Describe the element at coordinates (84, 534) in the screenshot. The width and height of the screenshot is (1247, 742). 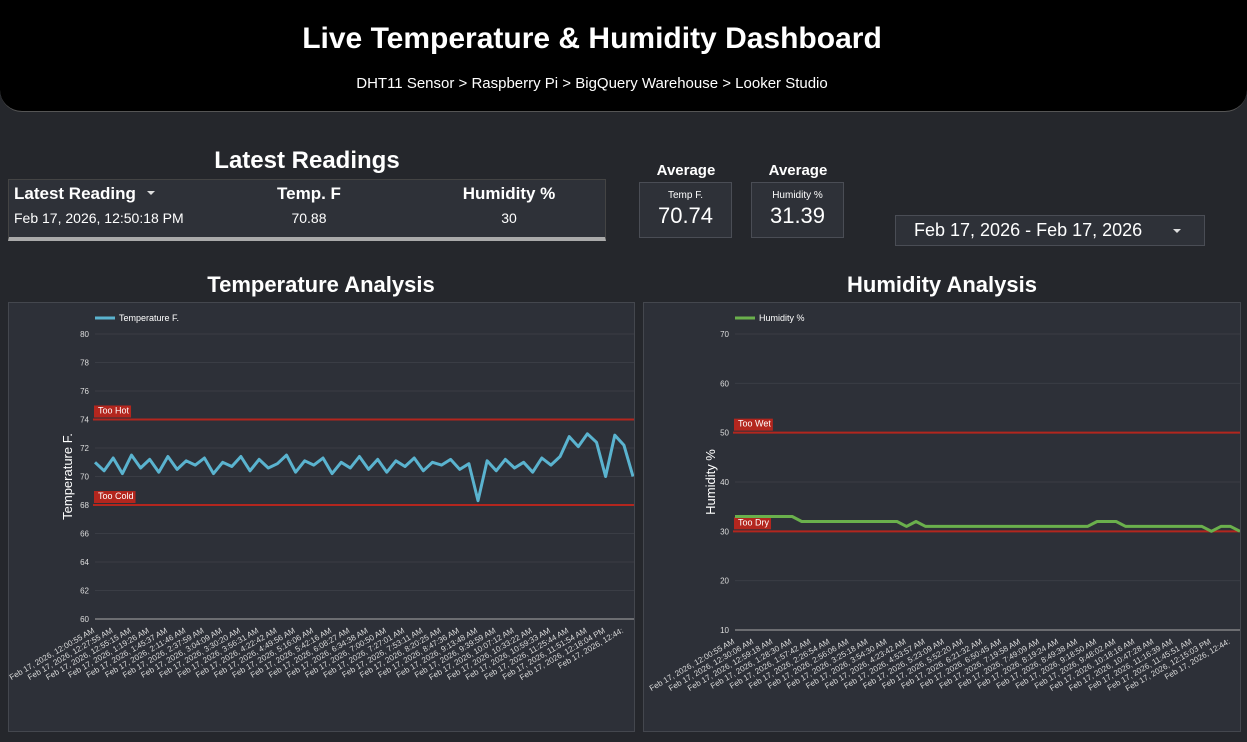
I see `y-tick-label: 66` at that location.